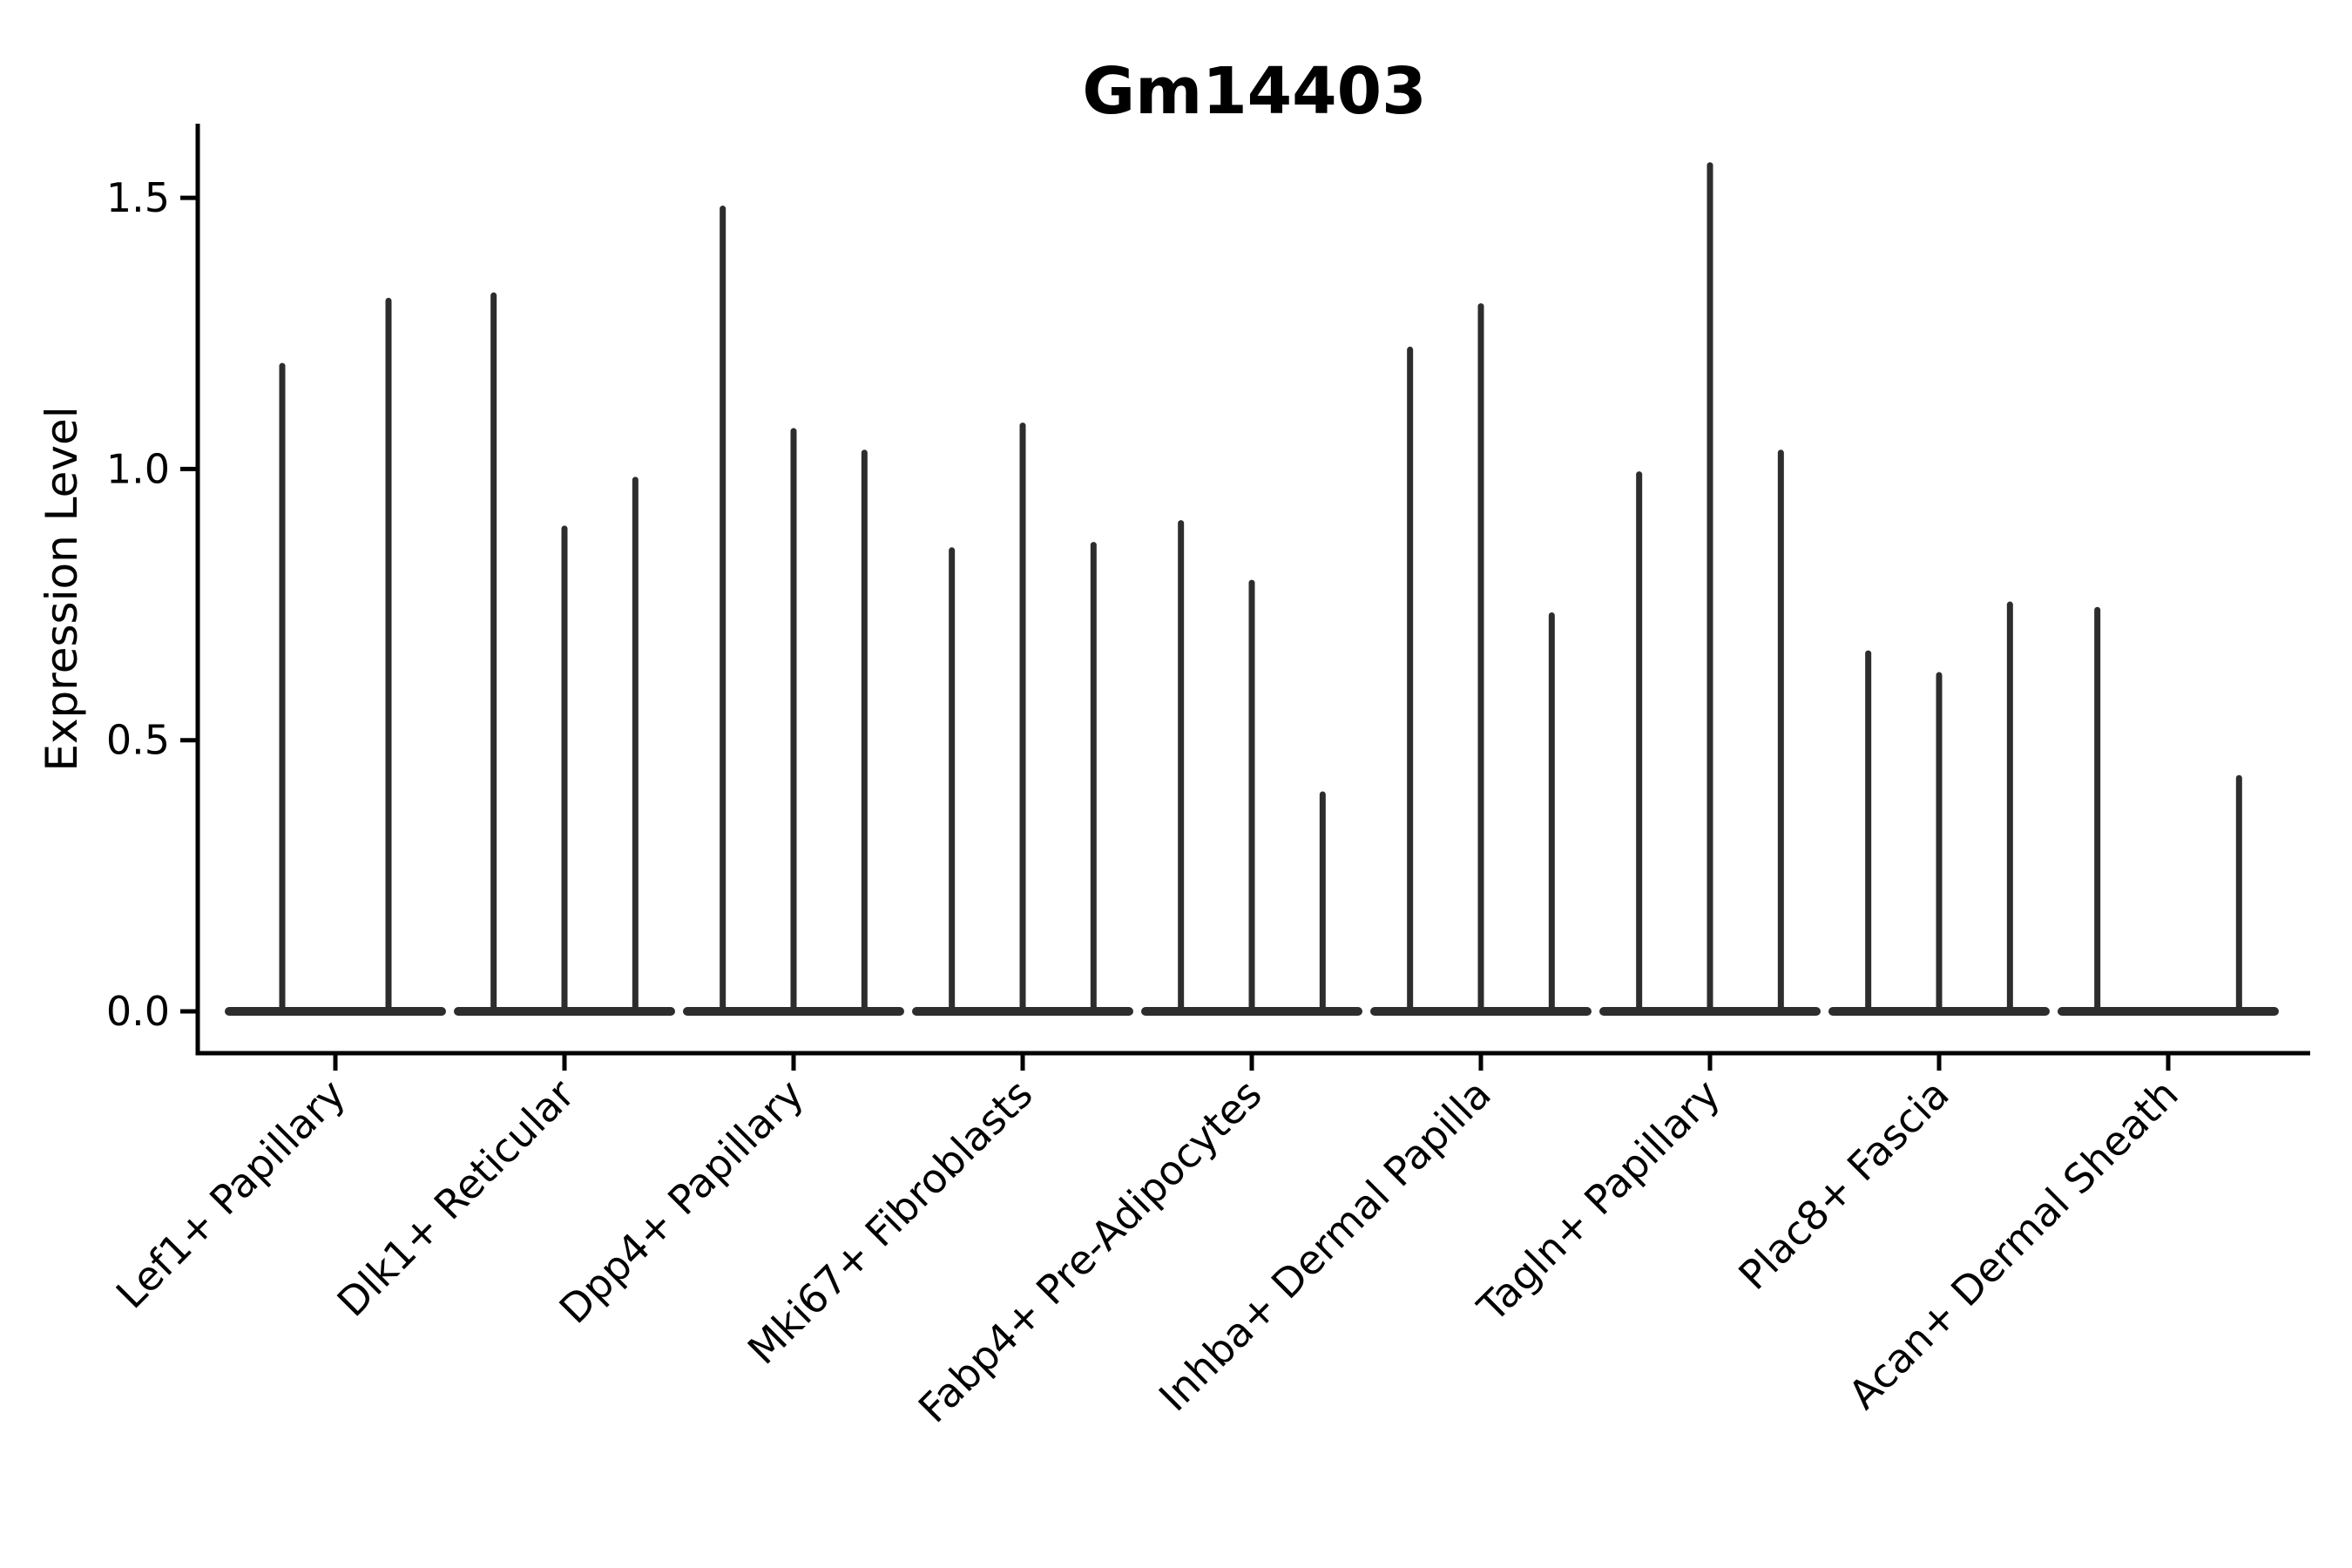 Image resolution: width=2352 pixels, height=1568 pixels. What do you see at coordinates (138, 198) in the screenshot?
I see `y-tick-label: 1.5` at bounding box center [138, 198].